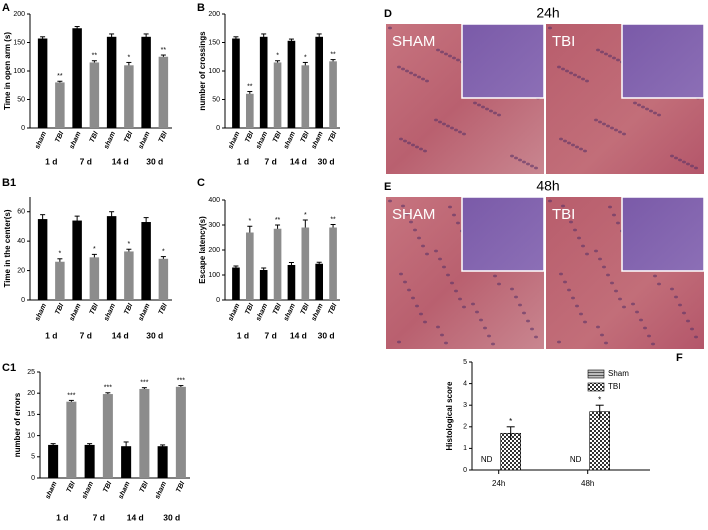 Image resolution: width=708 pixels, height=530 pixels. I want to click on group-label: 14 d, so click(120, 161).